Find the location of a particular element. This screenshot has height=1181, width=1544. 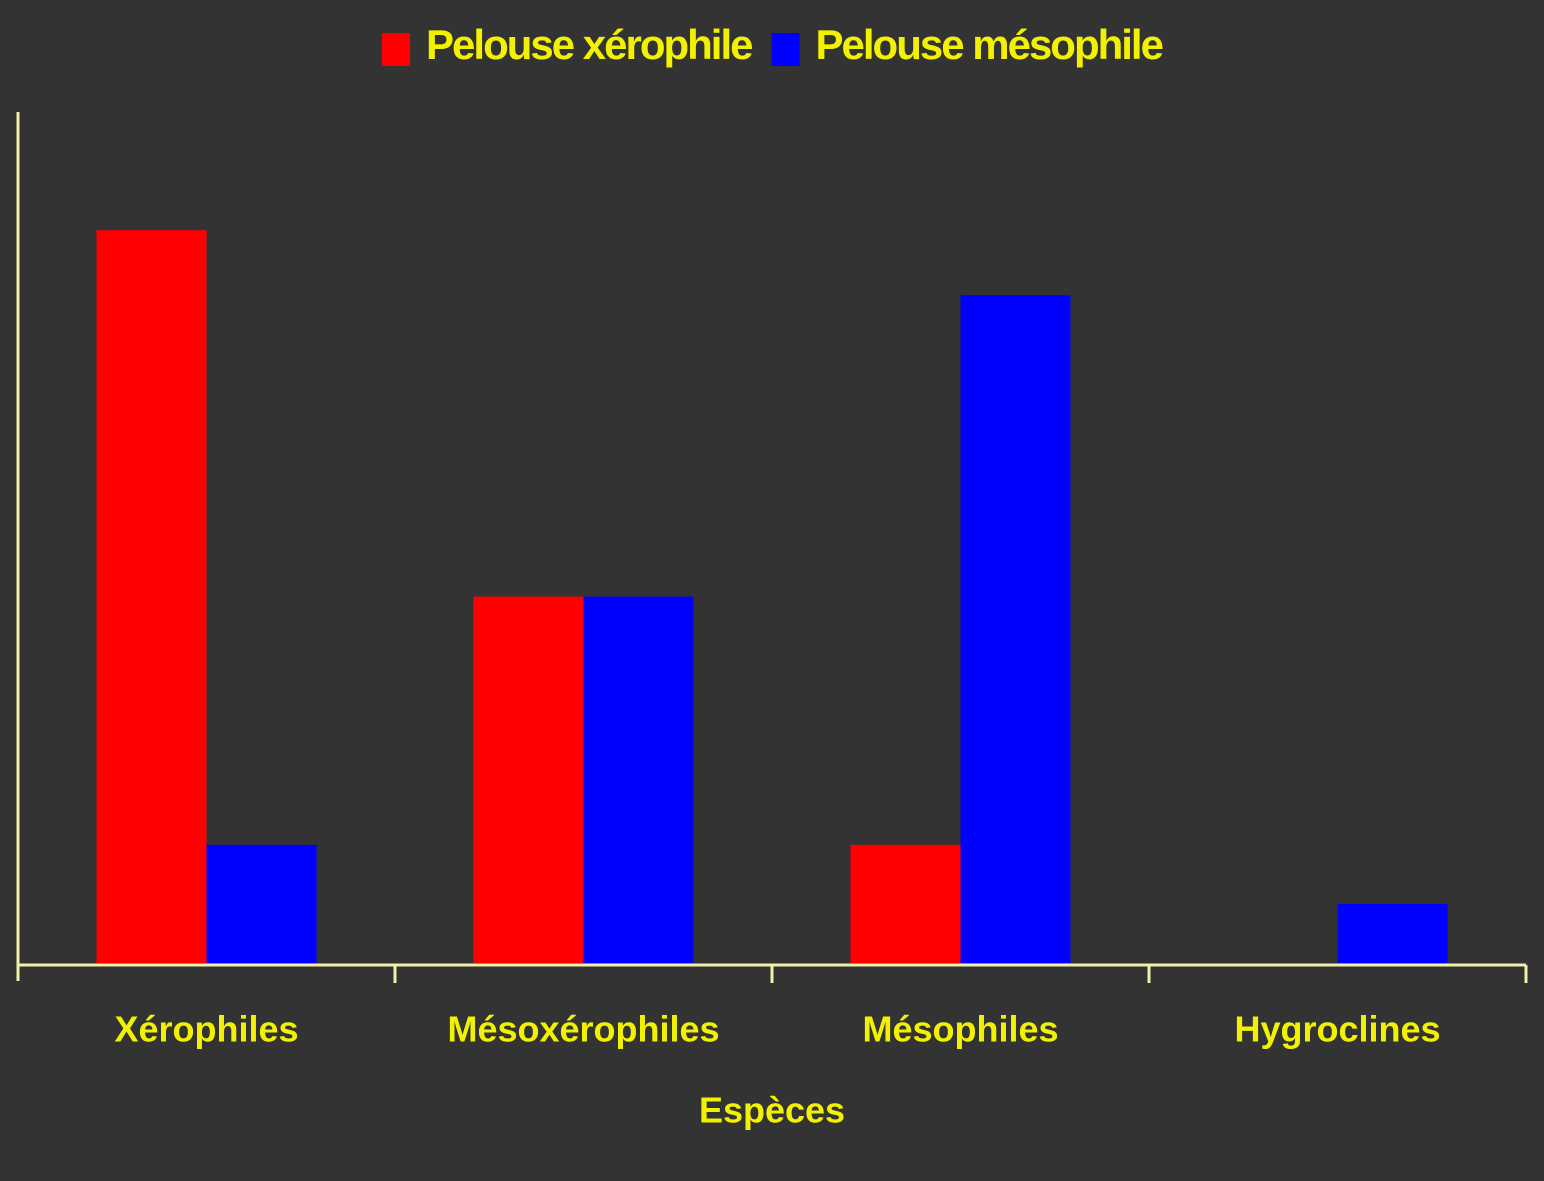

x-tick-label: Xérophiles is located at coordinates (206, 1029).